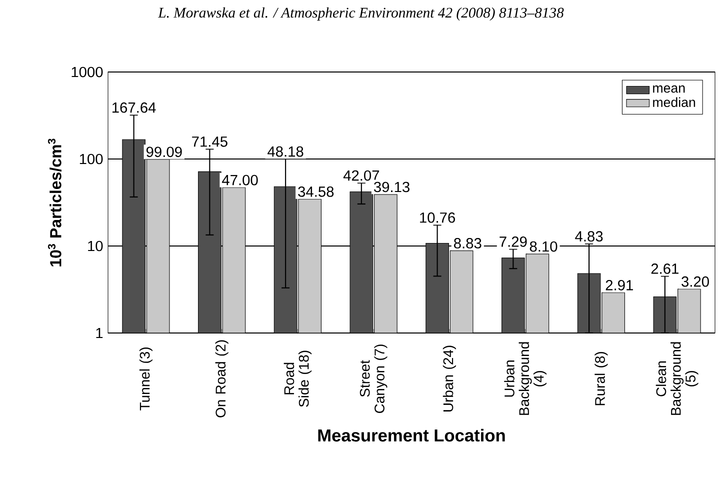  I want to click on data-label: 42.07, so click(361, 175).